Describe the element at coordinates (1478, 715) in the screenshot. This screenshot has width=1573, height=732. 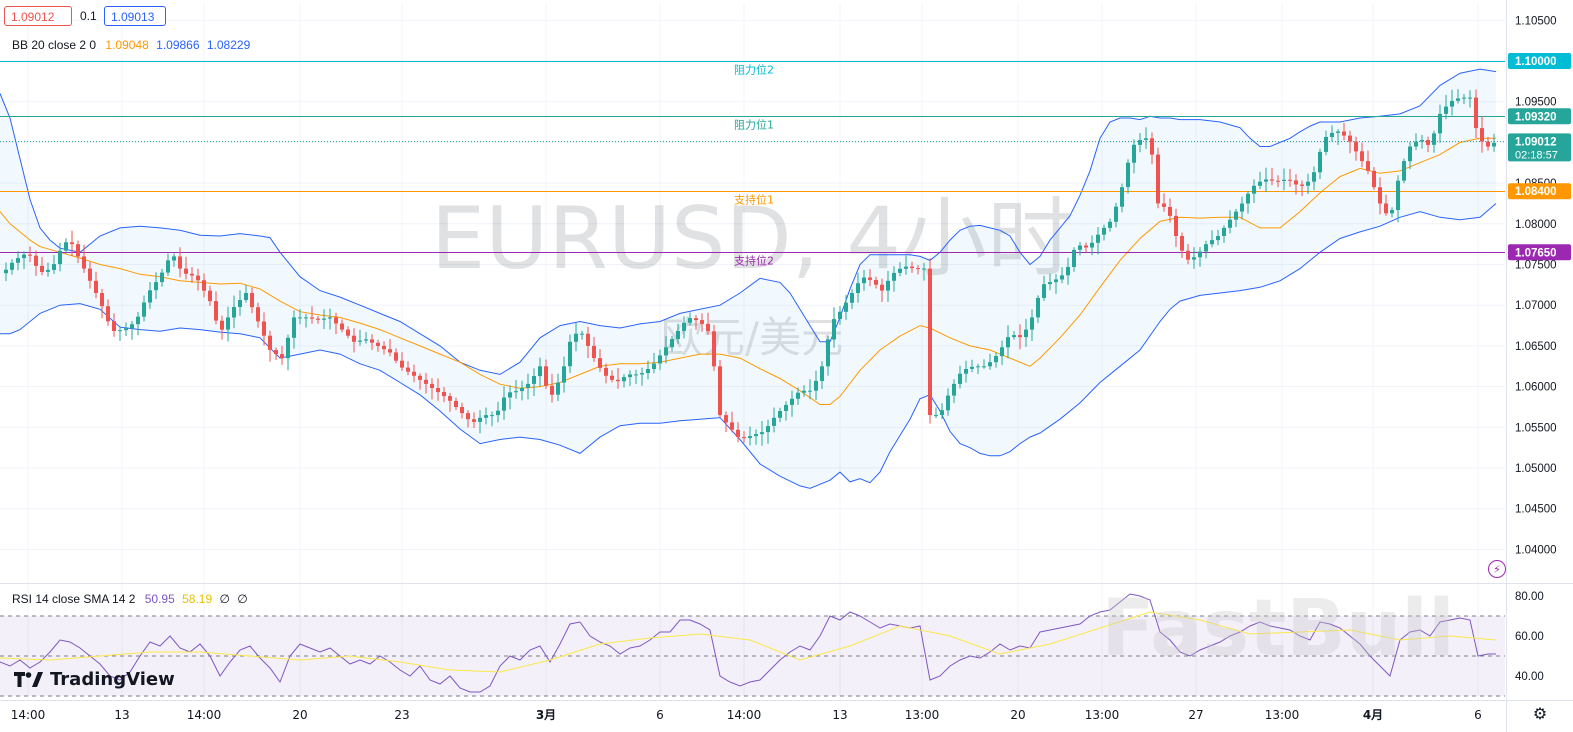
I see `time-tick-label: 6` at that location.